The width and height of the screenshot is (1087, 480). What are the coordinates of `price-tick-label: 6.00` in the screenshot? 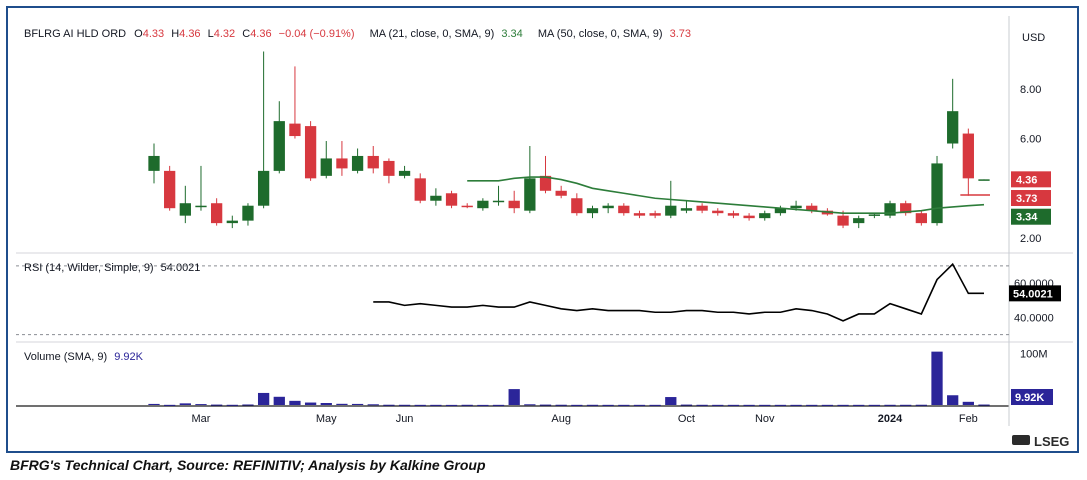 It's located at (1030, 140).